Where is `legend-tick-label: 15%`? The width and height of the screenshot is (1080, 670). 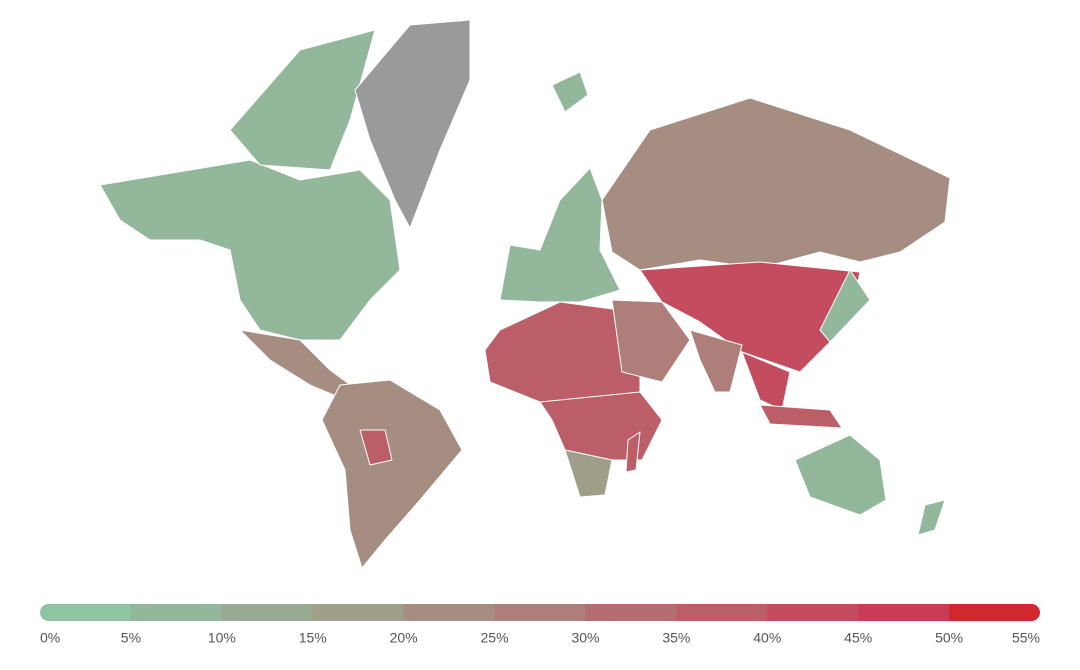
legend-tick-label: 15% is located at coordinates (313, 638).